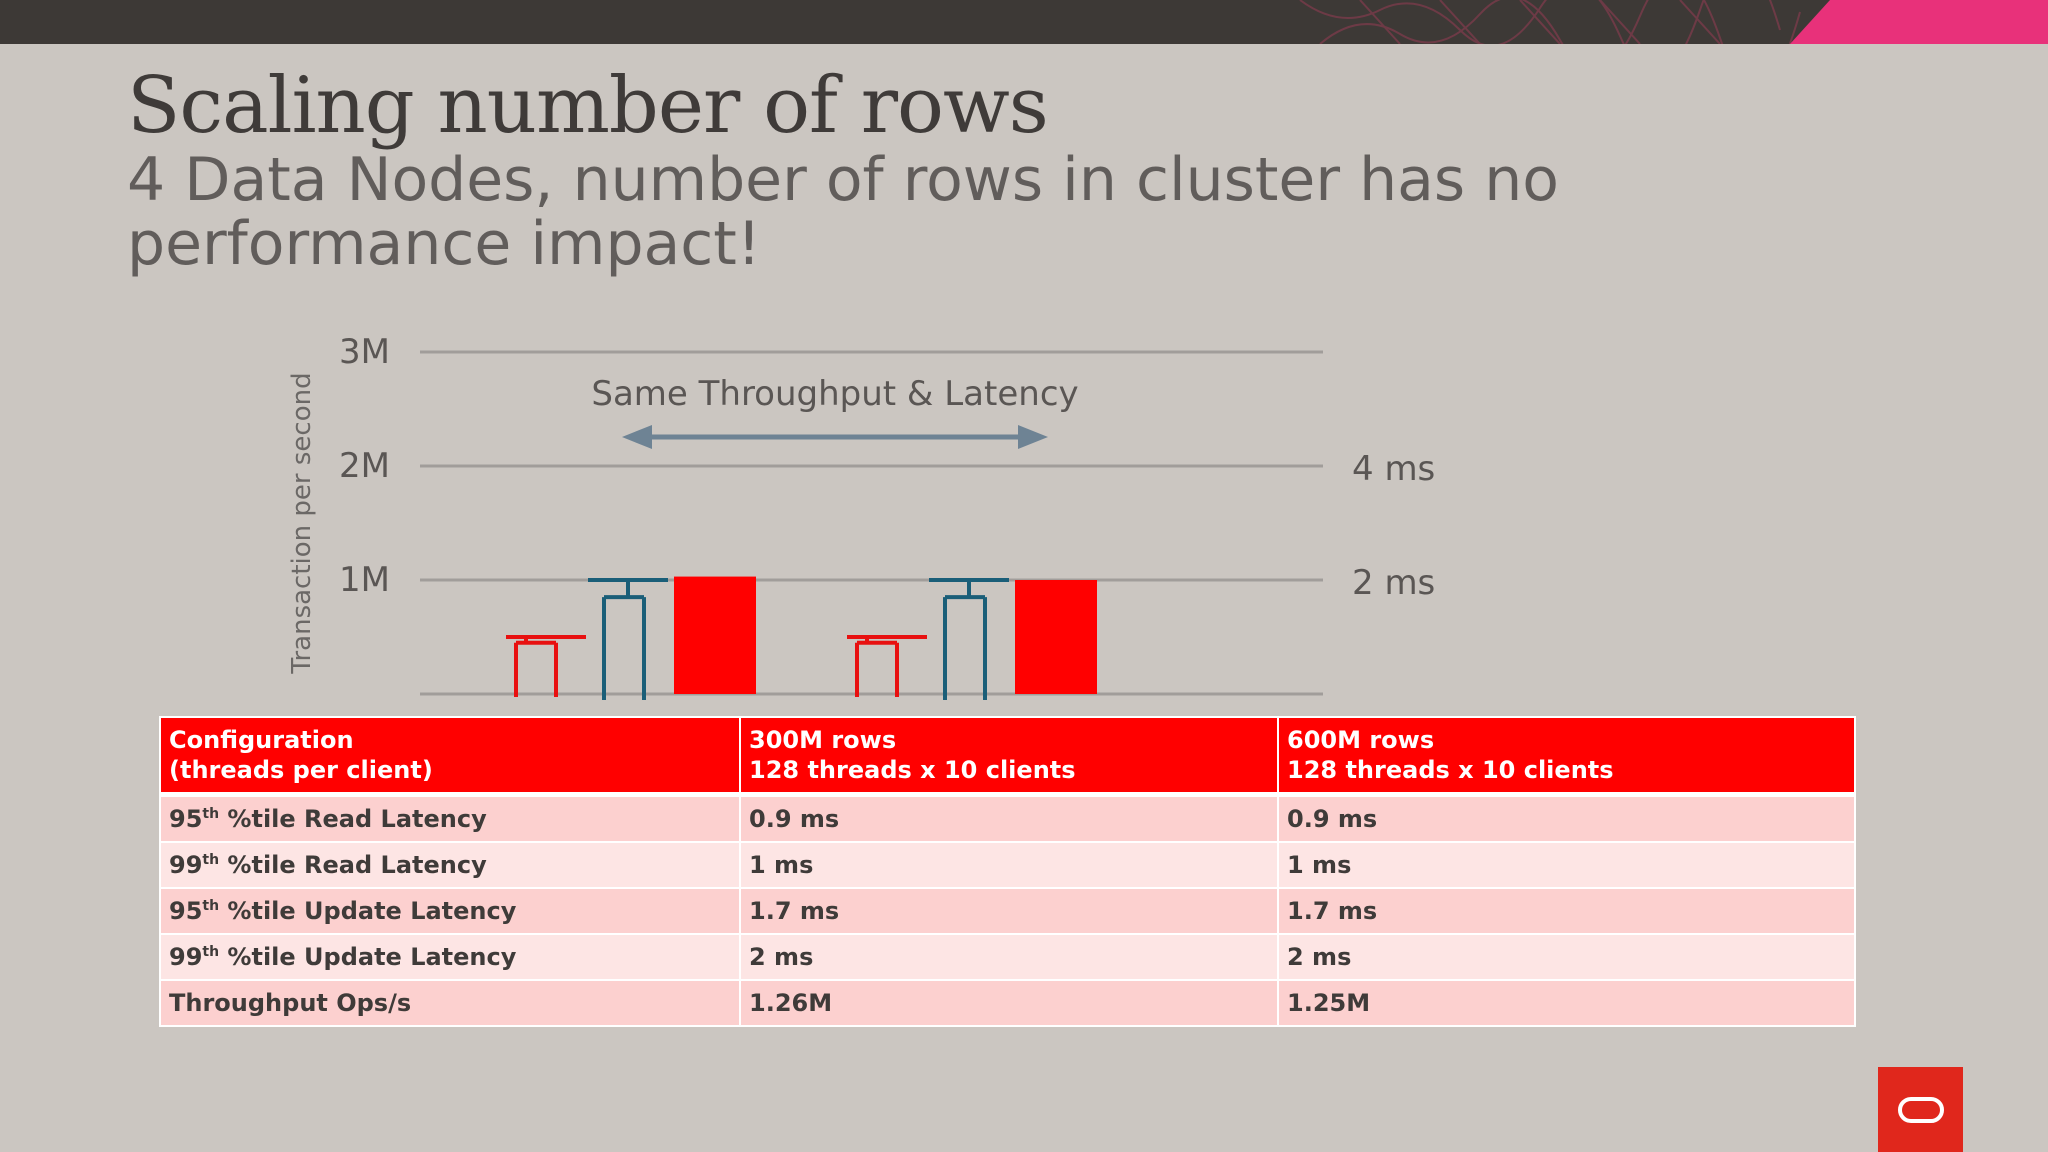  I want to click on y-tick-label: 2M, so click(364, 466).